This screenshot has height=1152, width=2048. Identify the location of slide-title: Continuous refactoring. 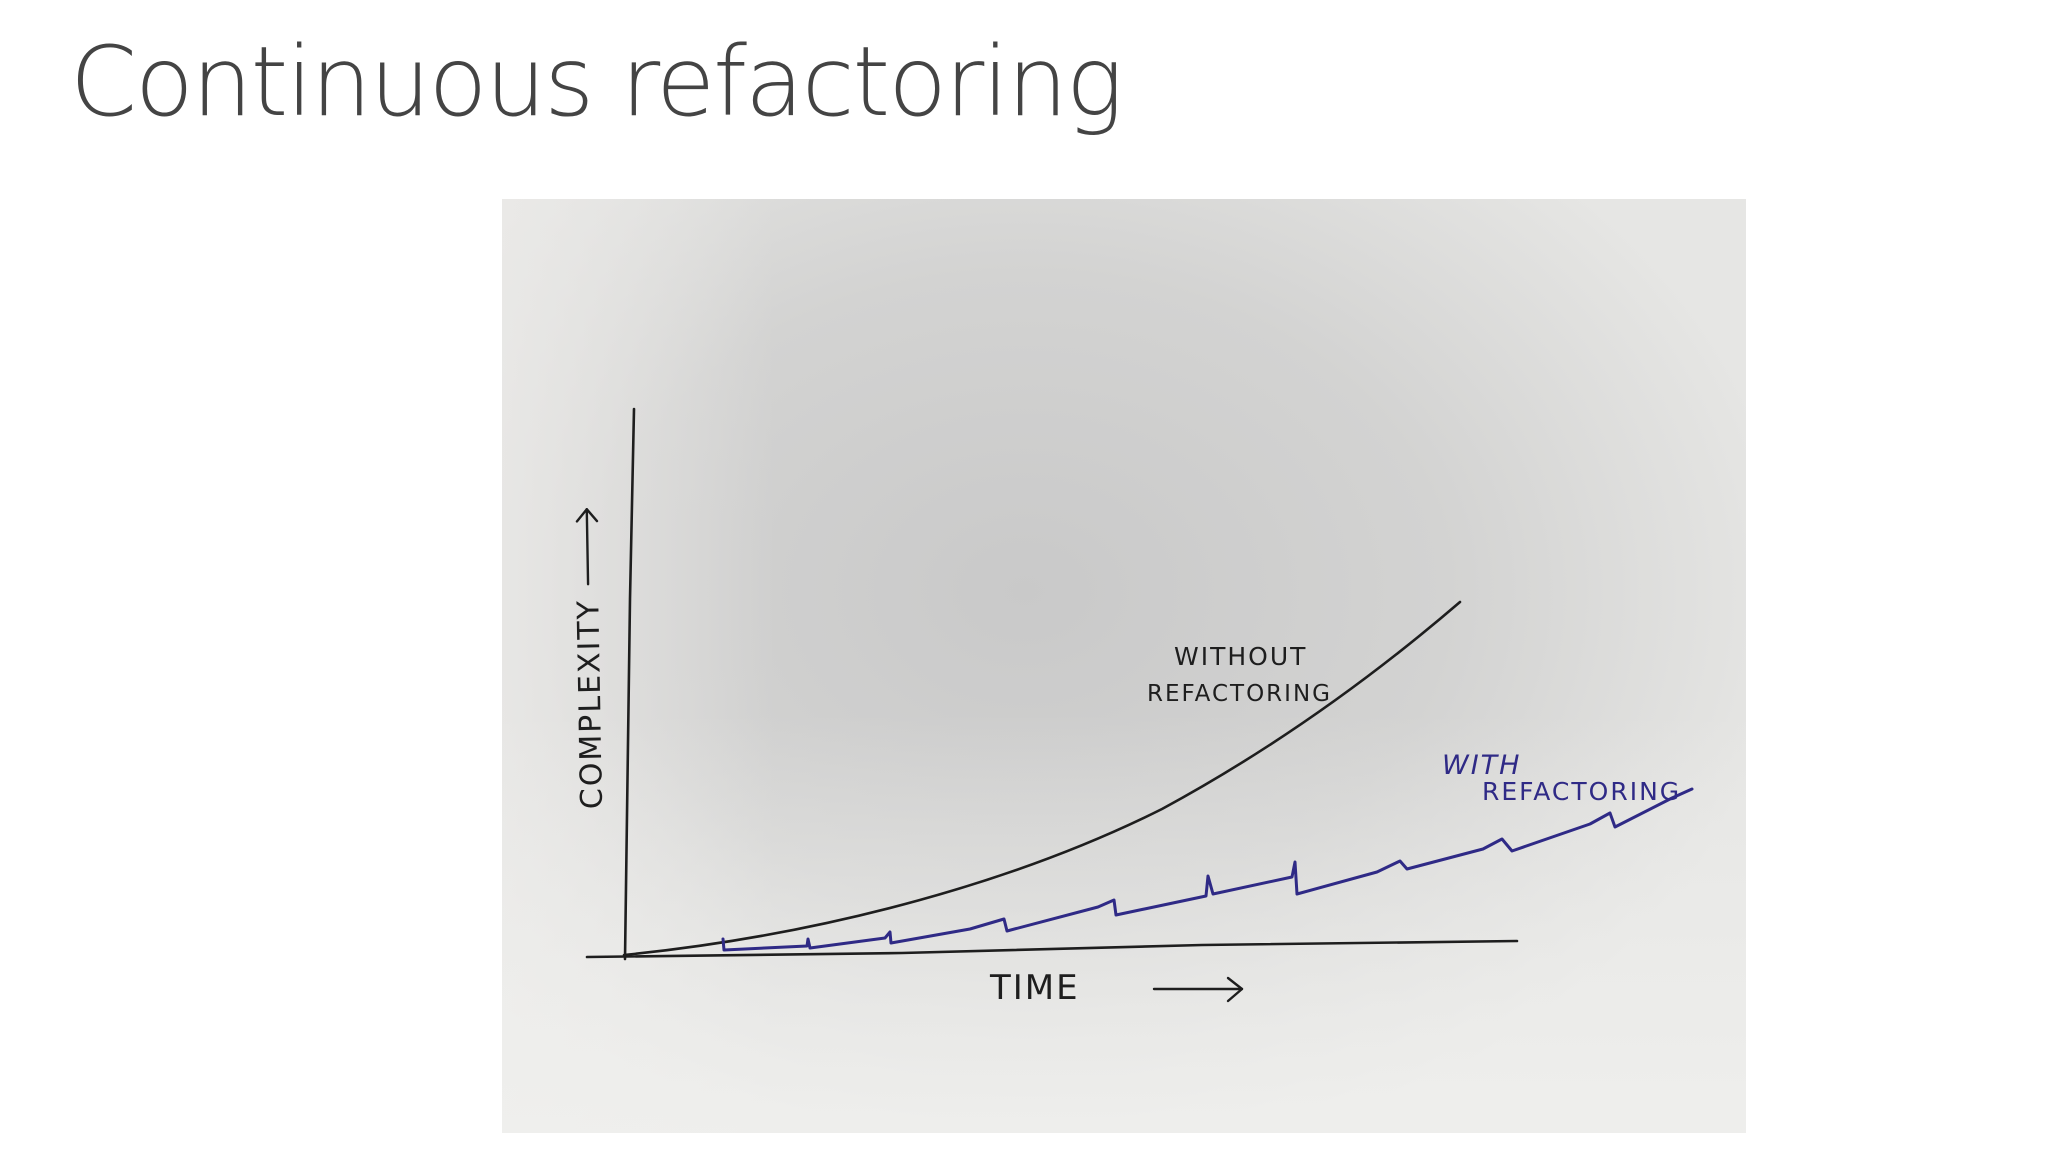
(597, 82).